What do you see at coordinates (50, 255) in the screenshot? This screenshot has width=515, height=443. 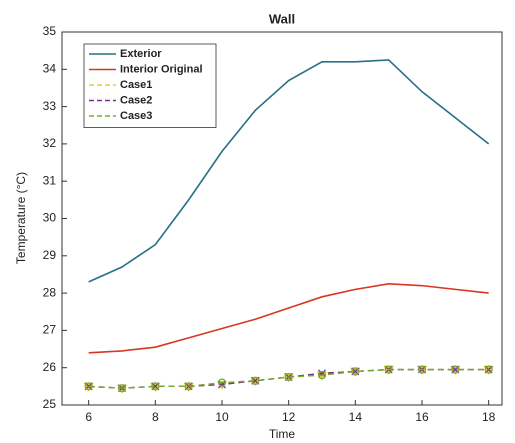 I see `y-tick-label: 29` at bounding box center [50, 255].